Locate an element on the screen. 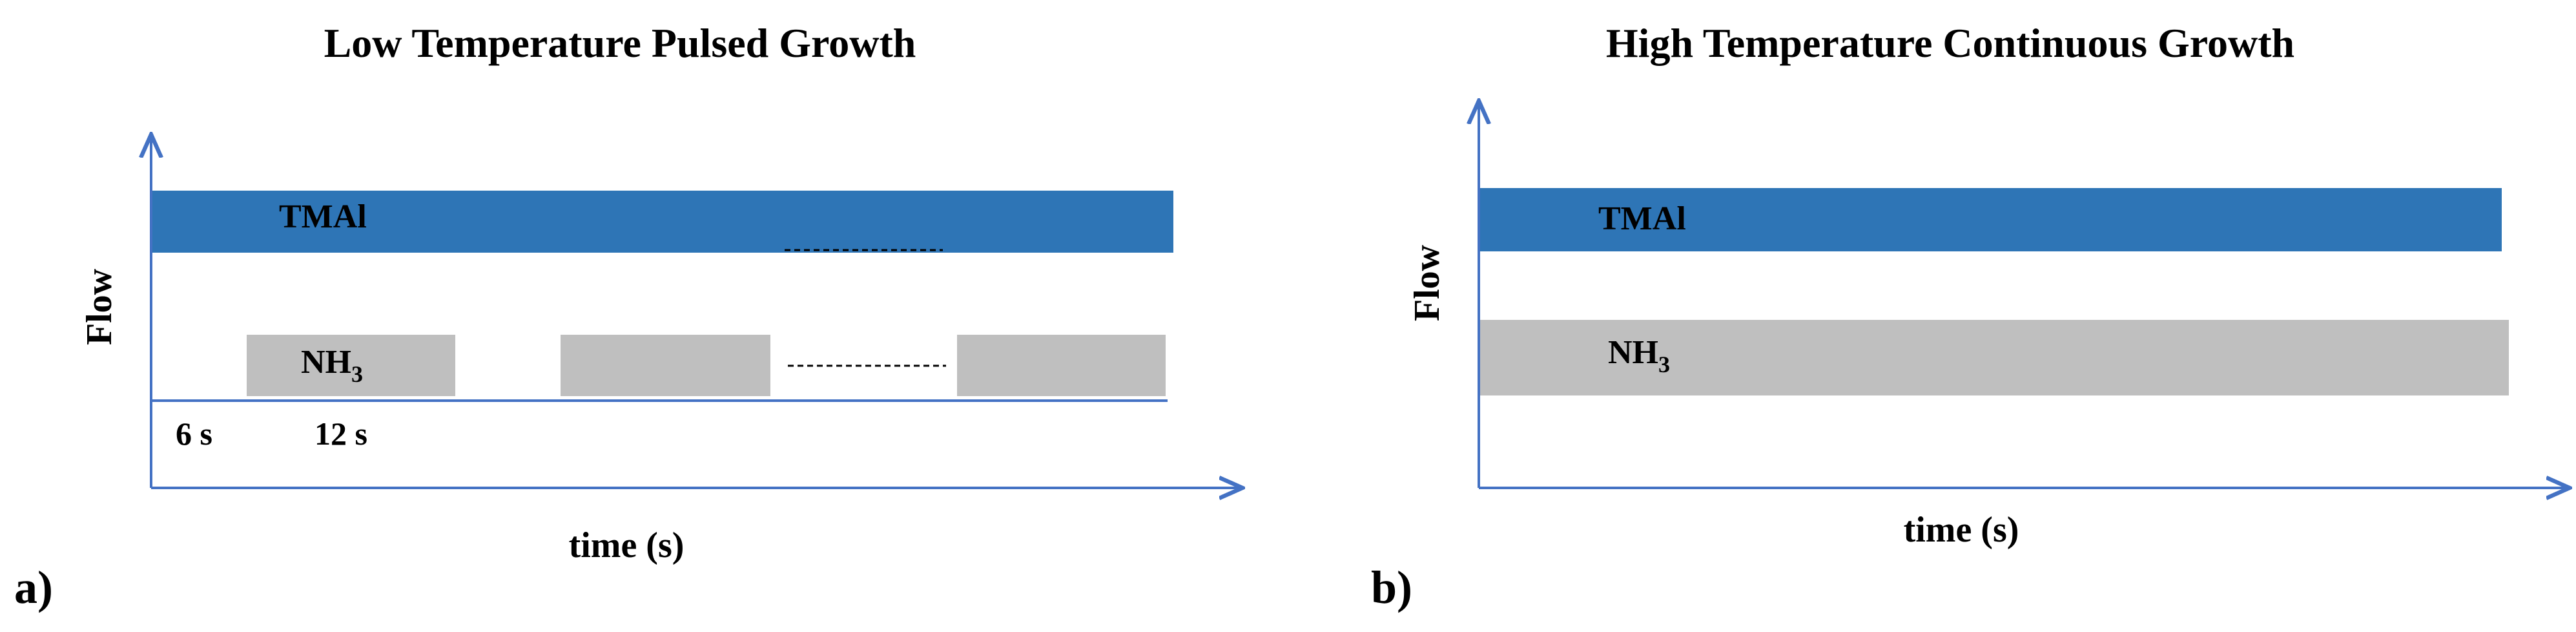 The width and height of the screenshot is (2576, 632). panel-b-nh3-label: NH3 is located at coordinates (1639, 355).